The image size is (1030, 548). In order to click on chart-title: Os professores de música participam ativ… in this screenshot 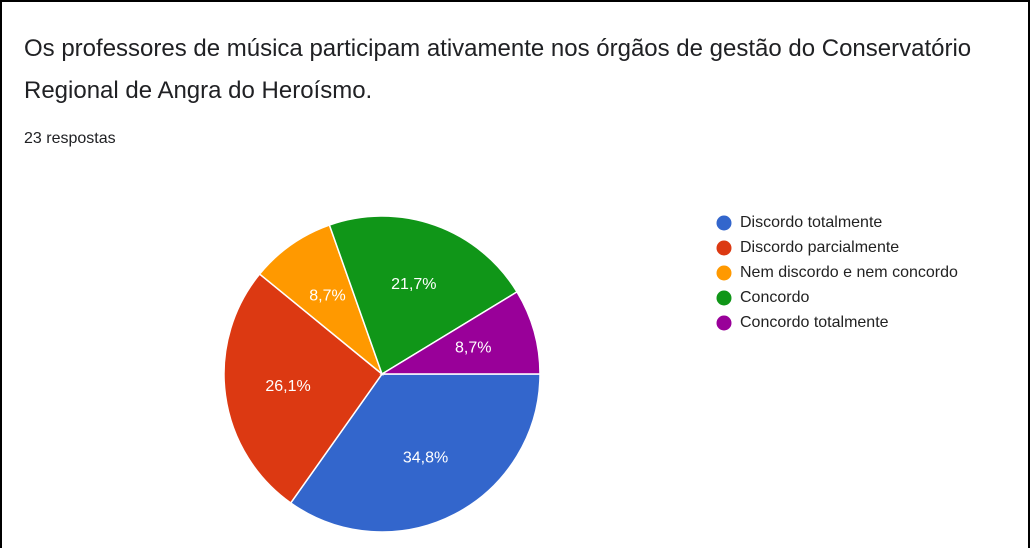, I will do `click(498, 69)`.